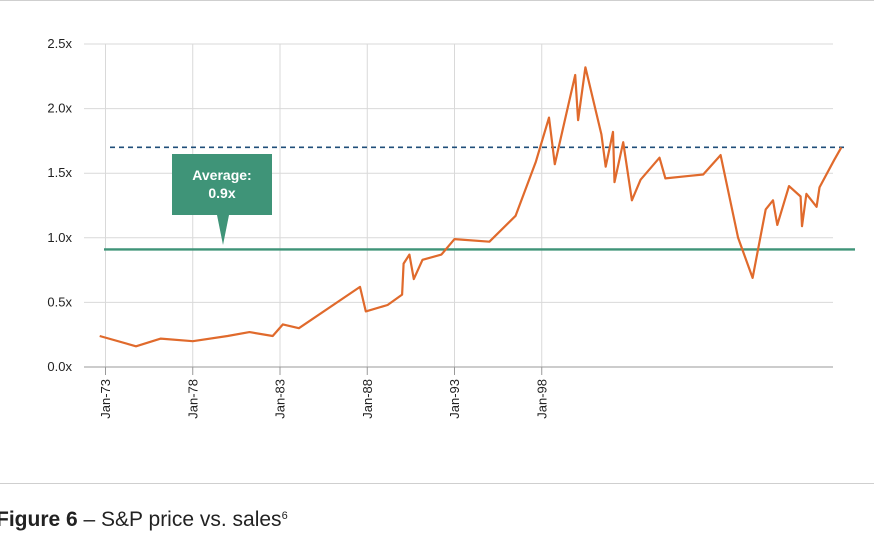 The image size is (874, 540). What do you see at coordinates (59, 237) in the screenshot?
I see `y-tick-label: 1.0x` at bounding box center [59, 237].